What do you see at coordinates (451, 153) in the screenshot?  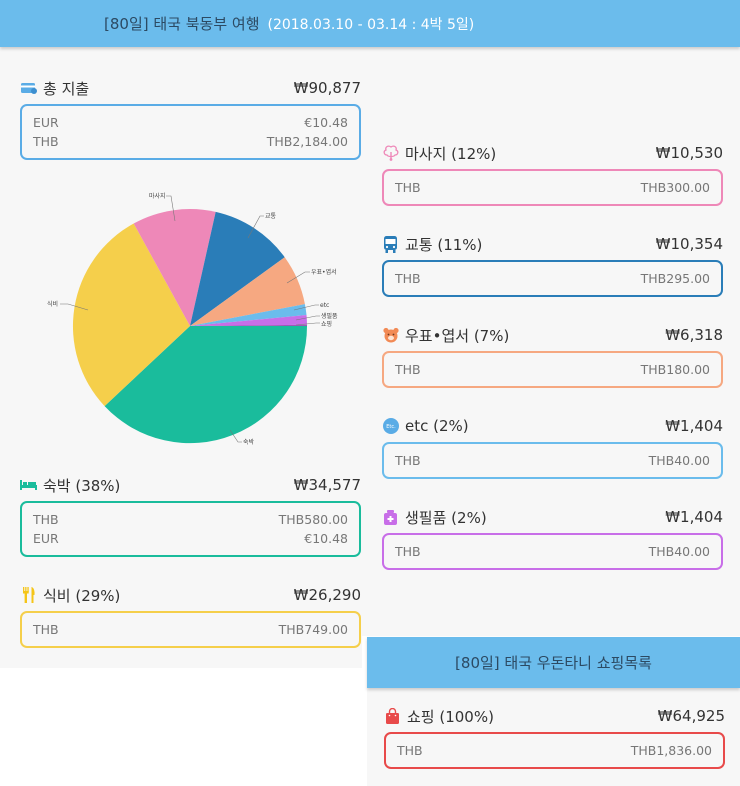 I see `category-label: 마사지 (12%)` at bounding box center [451, 153].